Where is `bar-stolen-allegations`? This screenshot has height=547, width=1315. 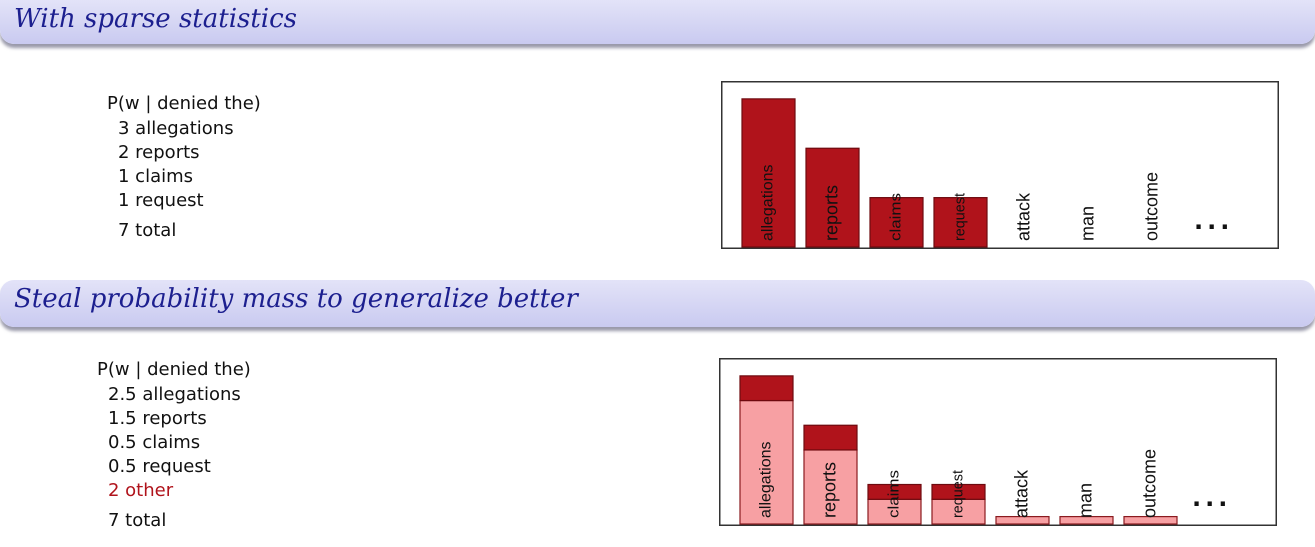
bar-stolen-allegations is located at coordinates (766, 388).